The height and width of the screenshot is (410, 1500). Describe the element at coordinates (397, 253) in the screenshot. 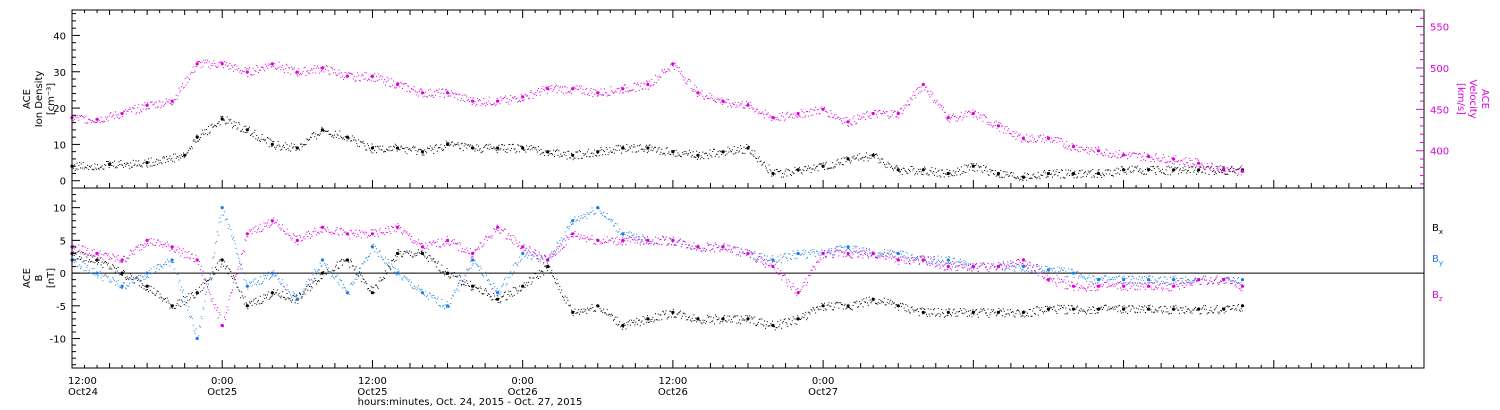

I see `bx-point` at that location.